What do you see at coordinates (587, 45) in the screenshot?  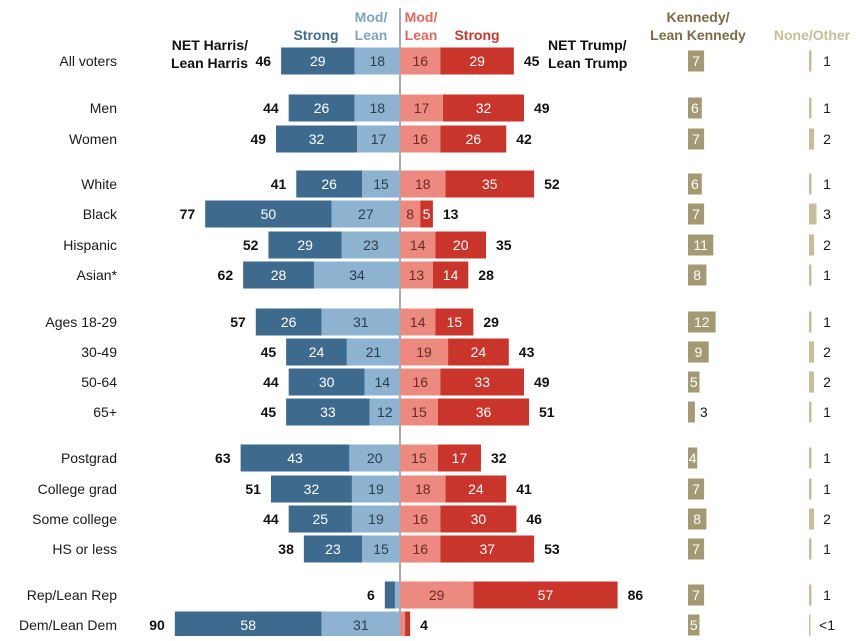 I see `header-net-trump-line1: NET Trump/` at bounding box center [587, 45].